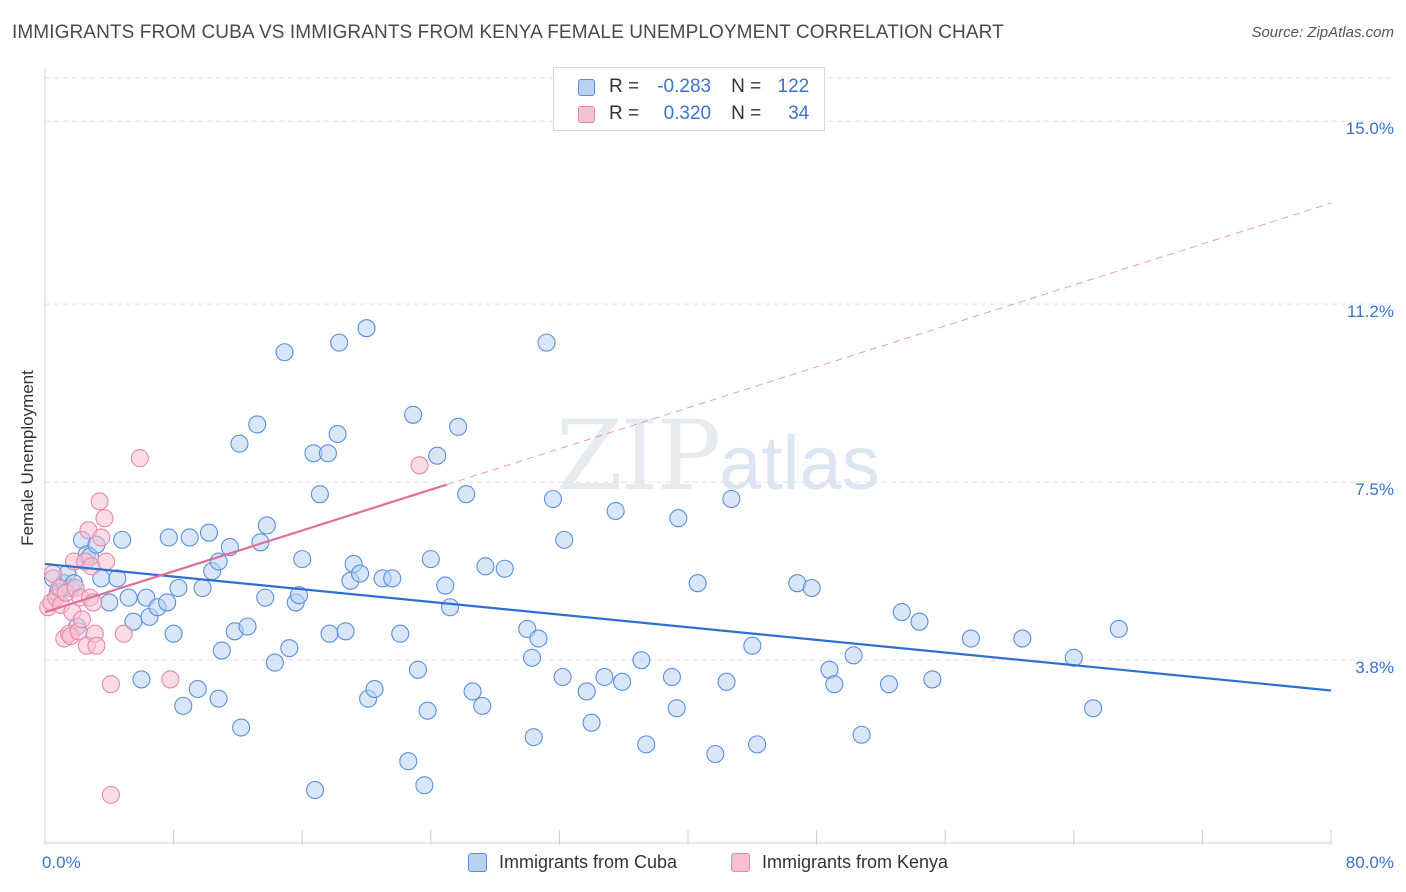 The height and width of the screenshot is (892, 1406). What do you see at coordinates (638, 456) in the screenshot?
I see `watermark-zip: ZIP` at bounding box center [638, 456].